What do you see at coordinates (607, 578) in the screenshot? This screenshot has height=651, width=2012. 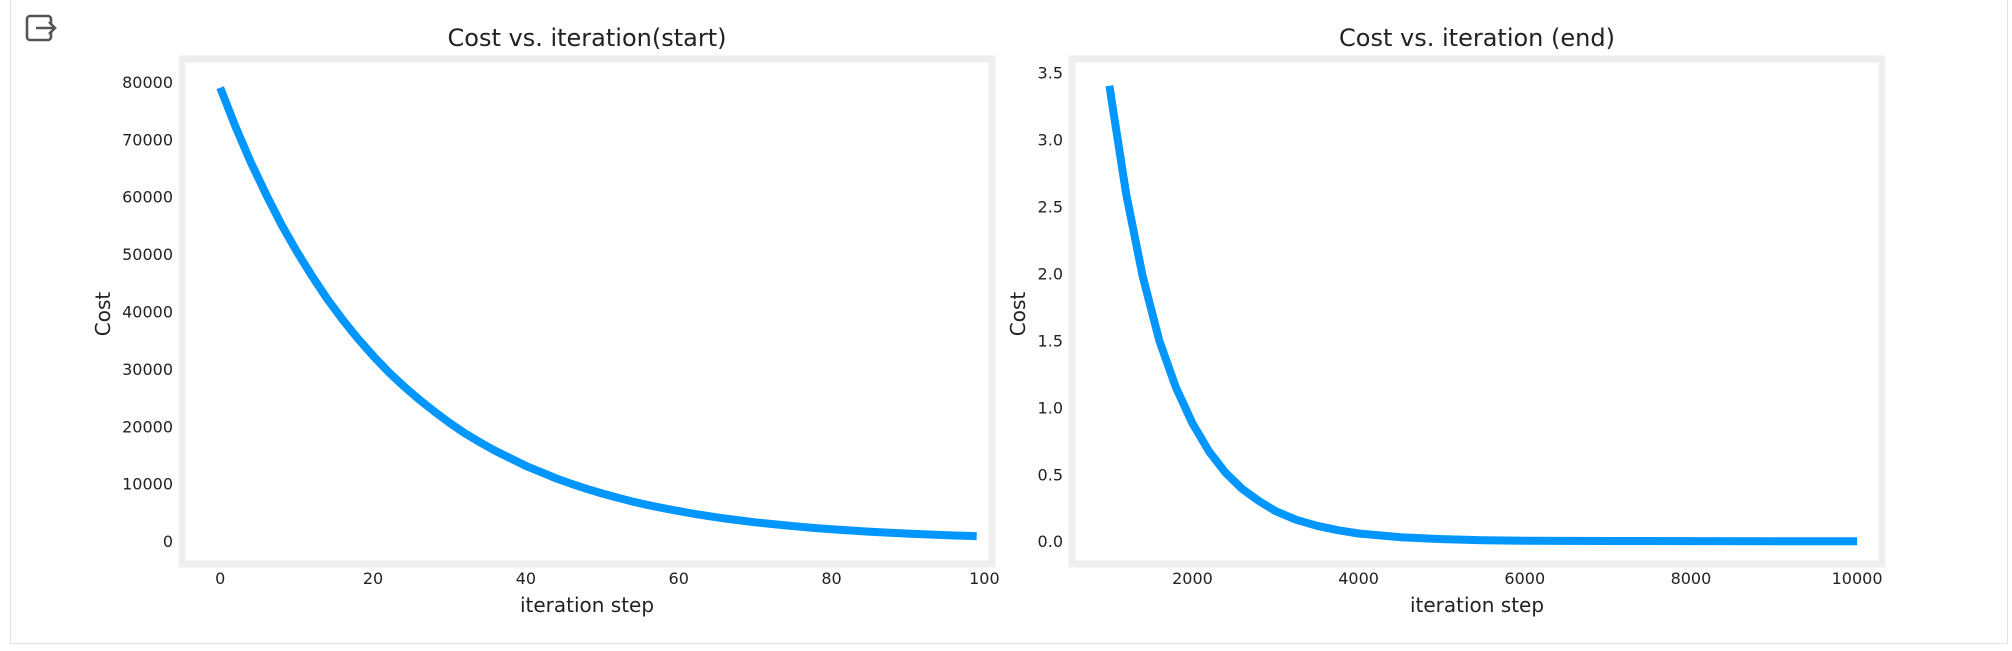 I see `x-tick-labels: 0 20 40 60 80 100` at bounding box center [607, 578].